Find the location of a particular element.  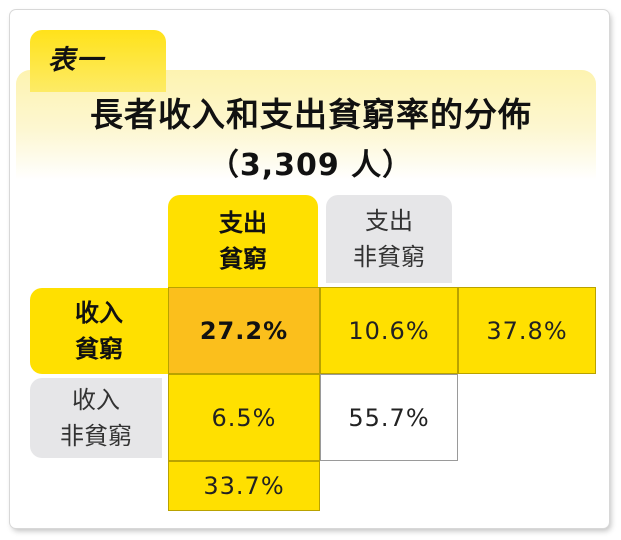

row-header-income-poor: 收入 貧窮 is located at coordinates (99, 331).